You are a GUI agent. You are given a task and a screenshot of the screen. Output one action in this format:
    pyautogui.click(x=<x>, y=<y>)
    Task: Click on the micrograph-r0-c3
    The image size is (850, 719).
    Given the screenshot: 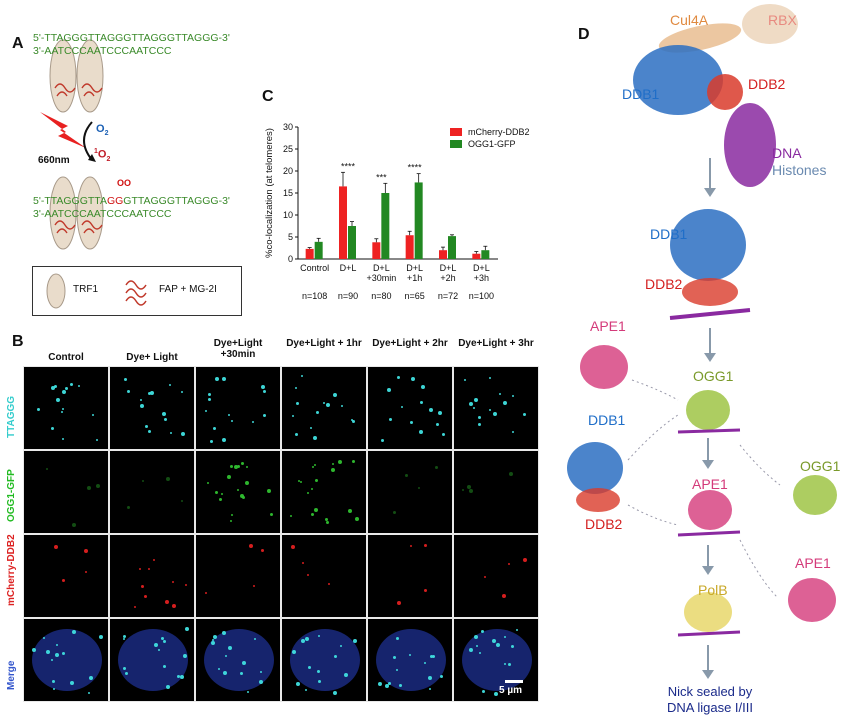 What is the action you would take?
    pyautogui.click(x=324, y=408)
    